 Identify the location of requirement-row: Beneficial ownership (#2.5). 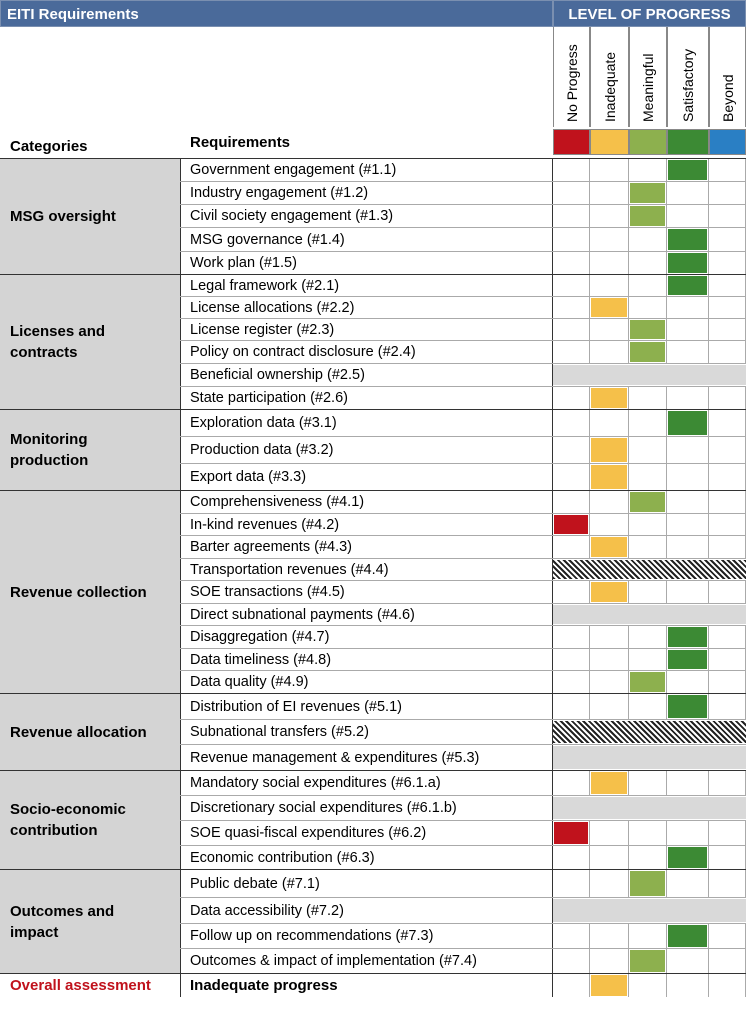
(463, 374).